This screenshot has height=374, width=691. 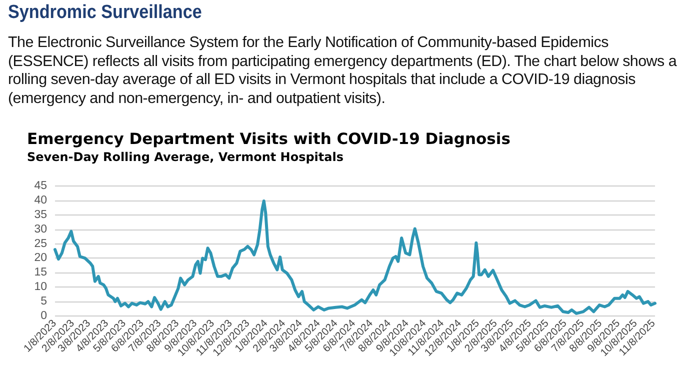 I want to click on y-tick-label: 45, so click(x=40, y=186).